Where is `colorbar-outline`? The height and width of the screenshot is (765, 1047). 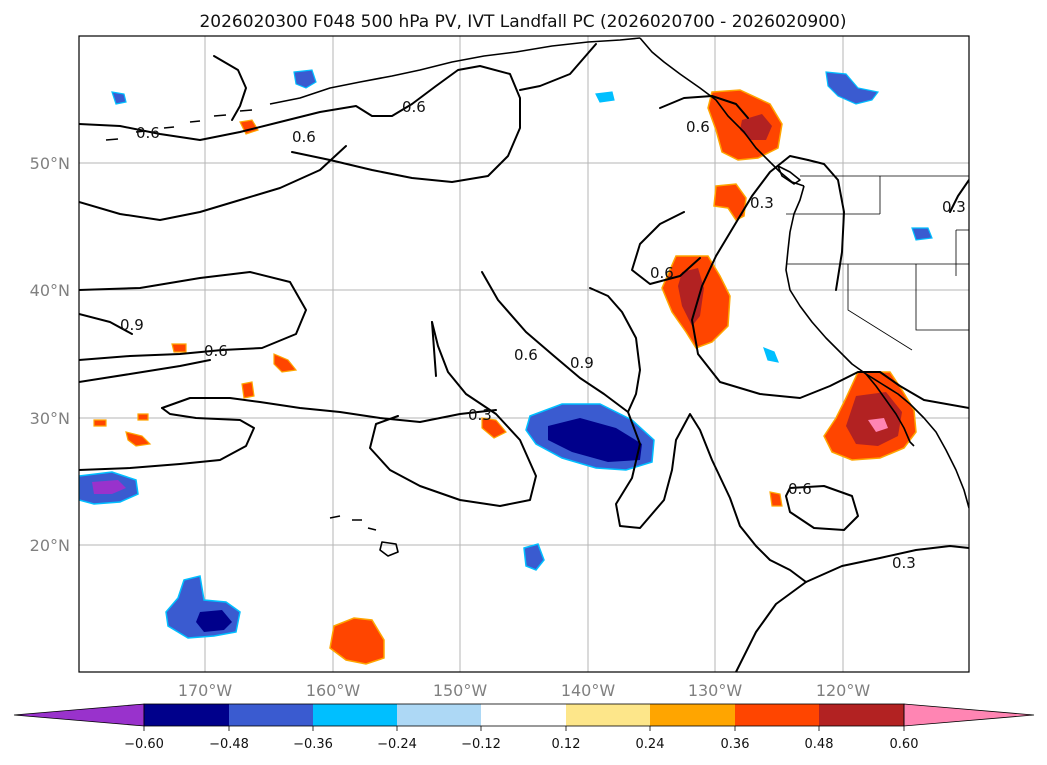 colorbar-outline is located at coordinates (524, 715).